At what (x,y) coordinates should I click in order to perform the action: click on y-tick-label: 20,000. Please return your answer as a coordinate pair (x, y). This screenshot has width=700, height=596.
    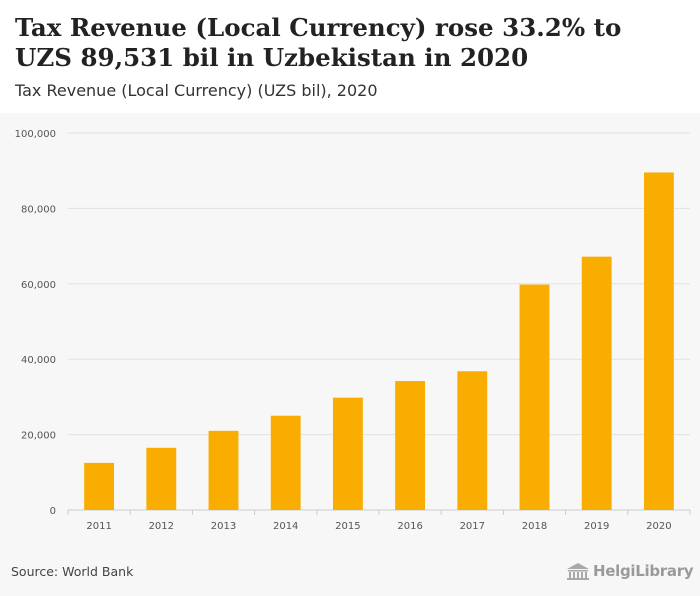
    Looking at the image, I should click on (38, 436).